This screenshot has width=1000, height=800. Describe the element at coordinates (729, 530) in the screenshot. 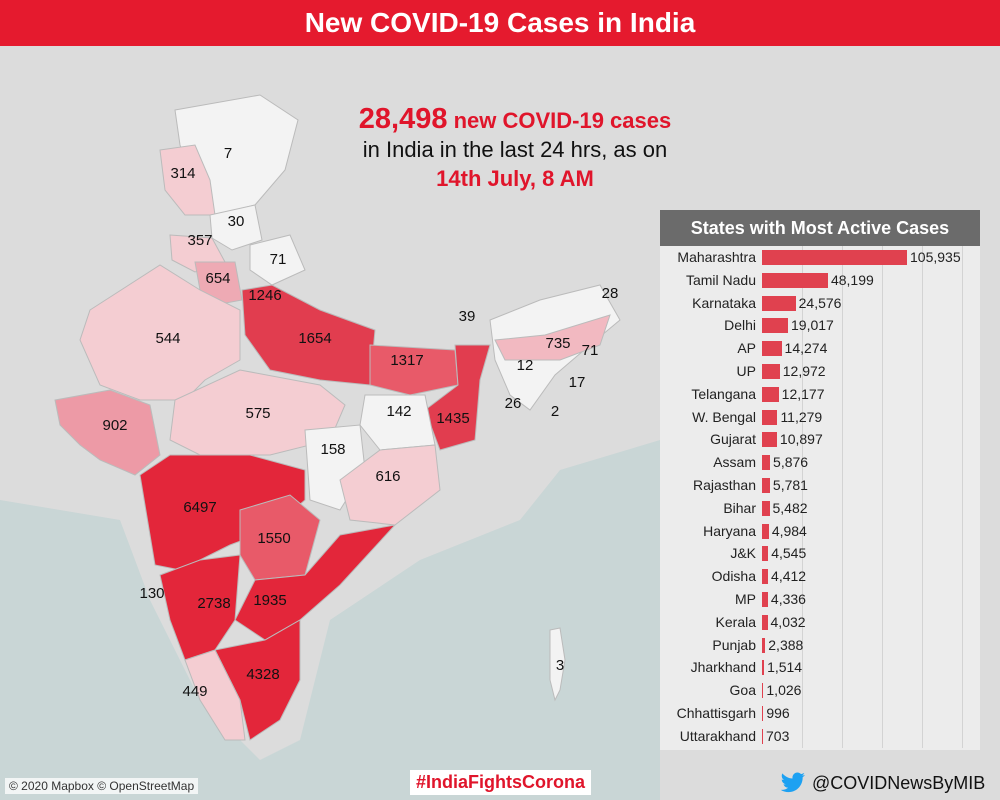

I see `state-name: Haryana` at that location.